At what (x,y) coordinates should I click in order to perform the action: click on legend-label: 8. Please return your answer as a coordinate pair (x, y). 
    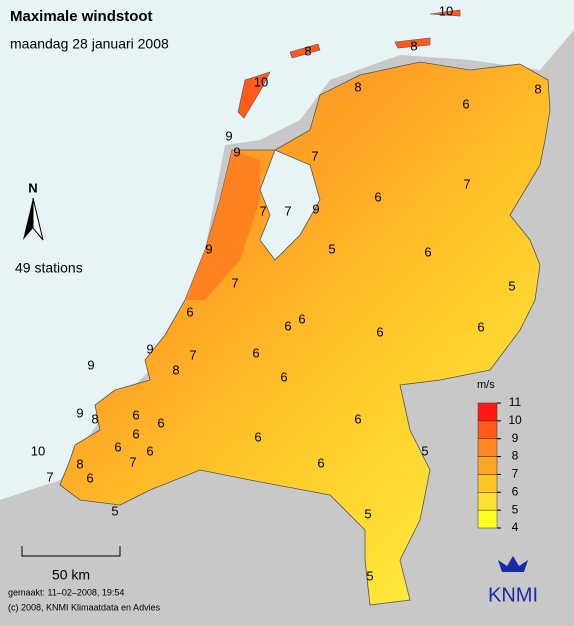
    Looking at the image, I should click on (515, 456).